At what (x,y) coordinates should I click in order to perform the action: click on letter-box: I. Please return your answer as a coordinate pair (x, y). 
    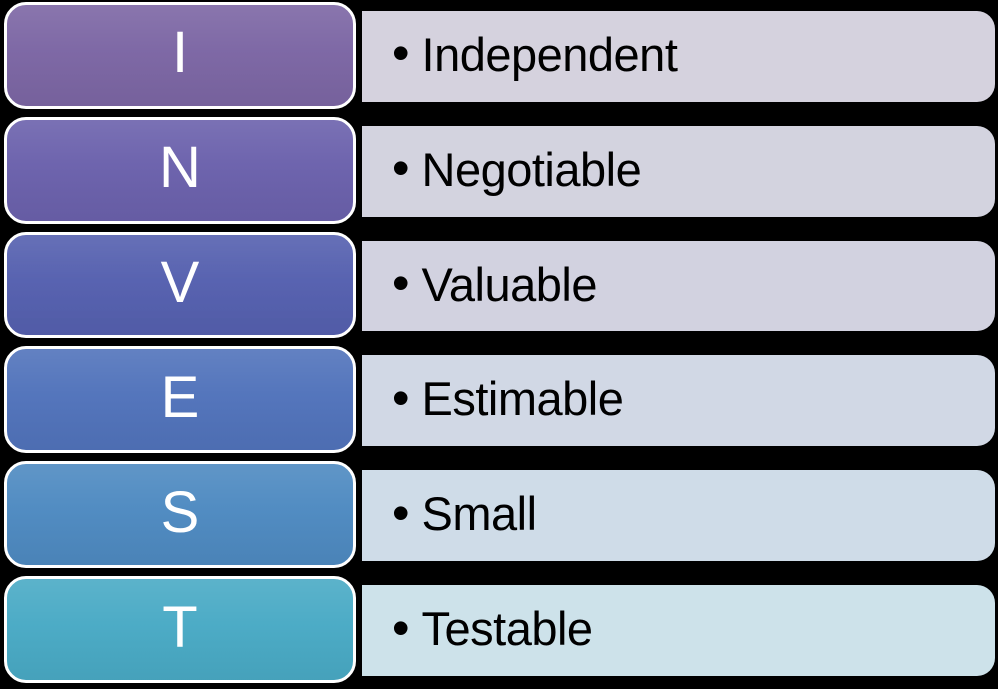
    Looking at the image, I should click on (180, 55).